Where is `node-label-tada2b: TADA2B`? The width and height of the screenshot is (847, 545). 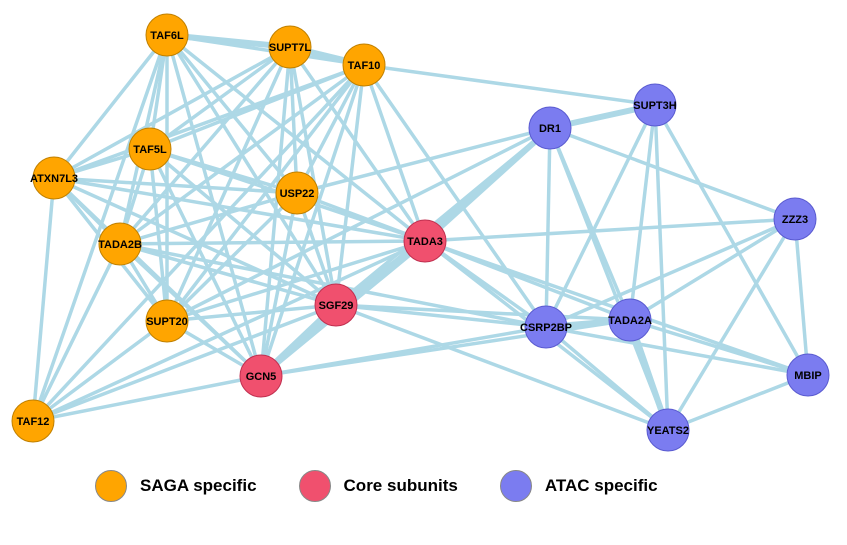 node-label-tada2b: TADA2B is located at coordinates (120, 245).